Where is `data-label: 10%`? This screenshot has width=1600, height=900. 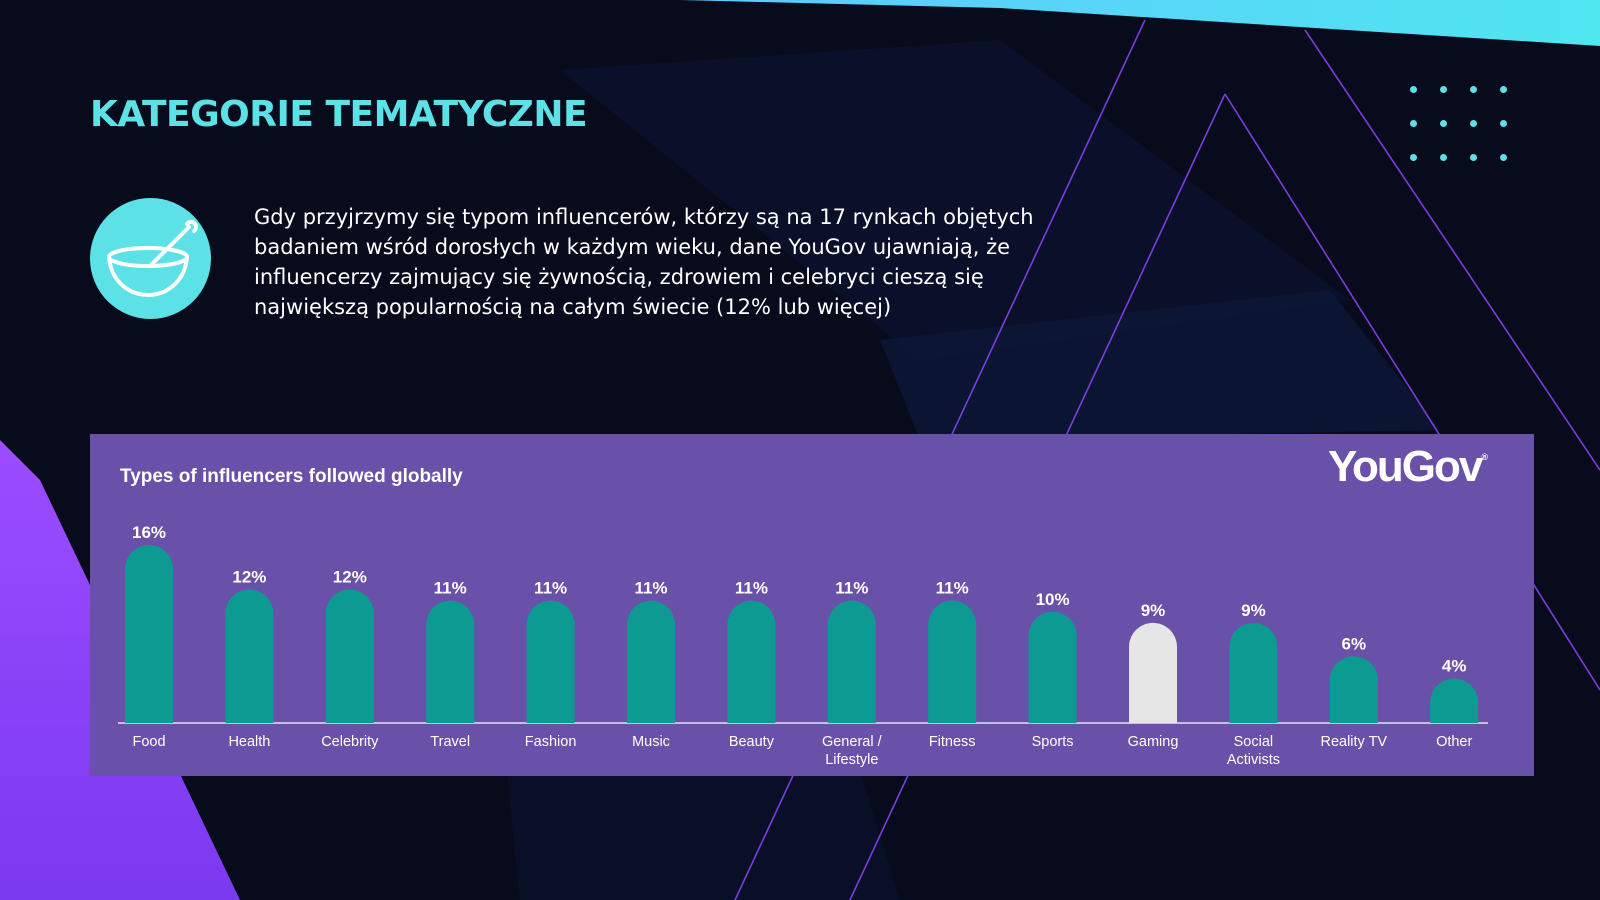 data-label: 10% is located at coordinates (1053, 599).